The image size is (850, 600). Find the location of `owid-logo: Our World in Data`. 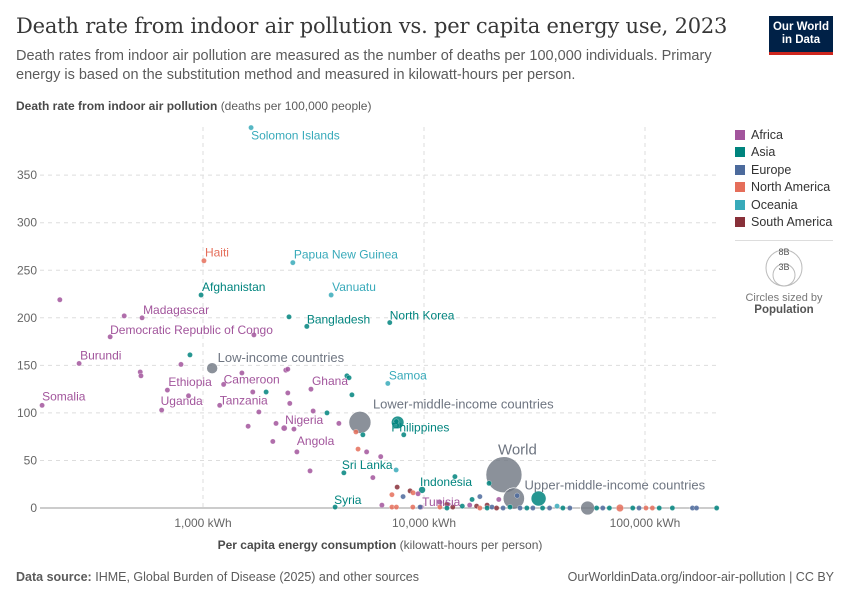

owid-logo: Our World in Data is located at coordinates (801, 35).